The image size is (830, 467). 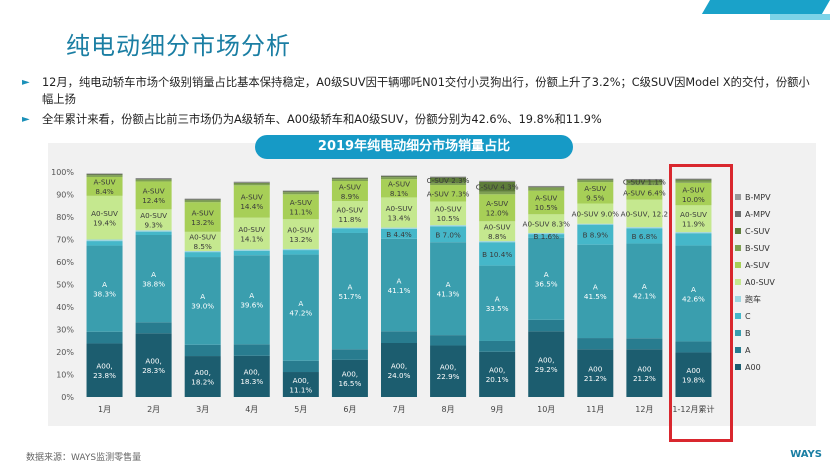 I want to click on data-label-line: 28.3%, so click(x=153, y=370).